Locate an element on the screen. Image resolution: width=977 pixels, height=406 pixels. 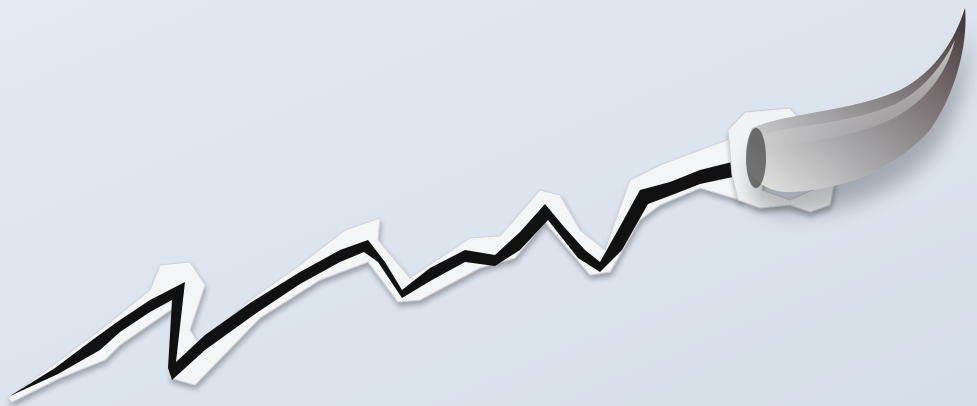
horn is located at coordinates (856, 100).